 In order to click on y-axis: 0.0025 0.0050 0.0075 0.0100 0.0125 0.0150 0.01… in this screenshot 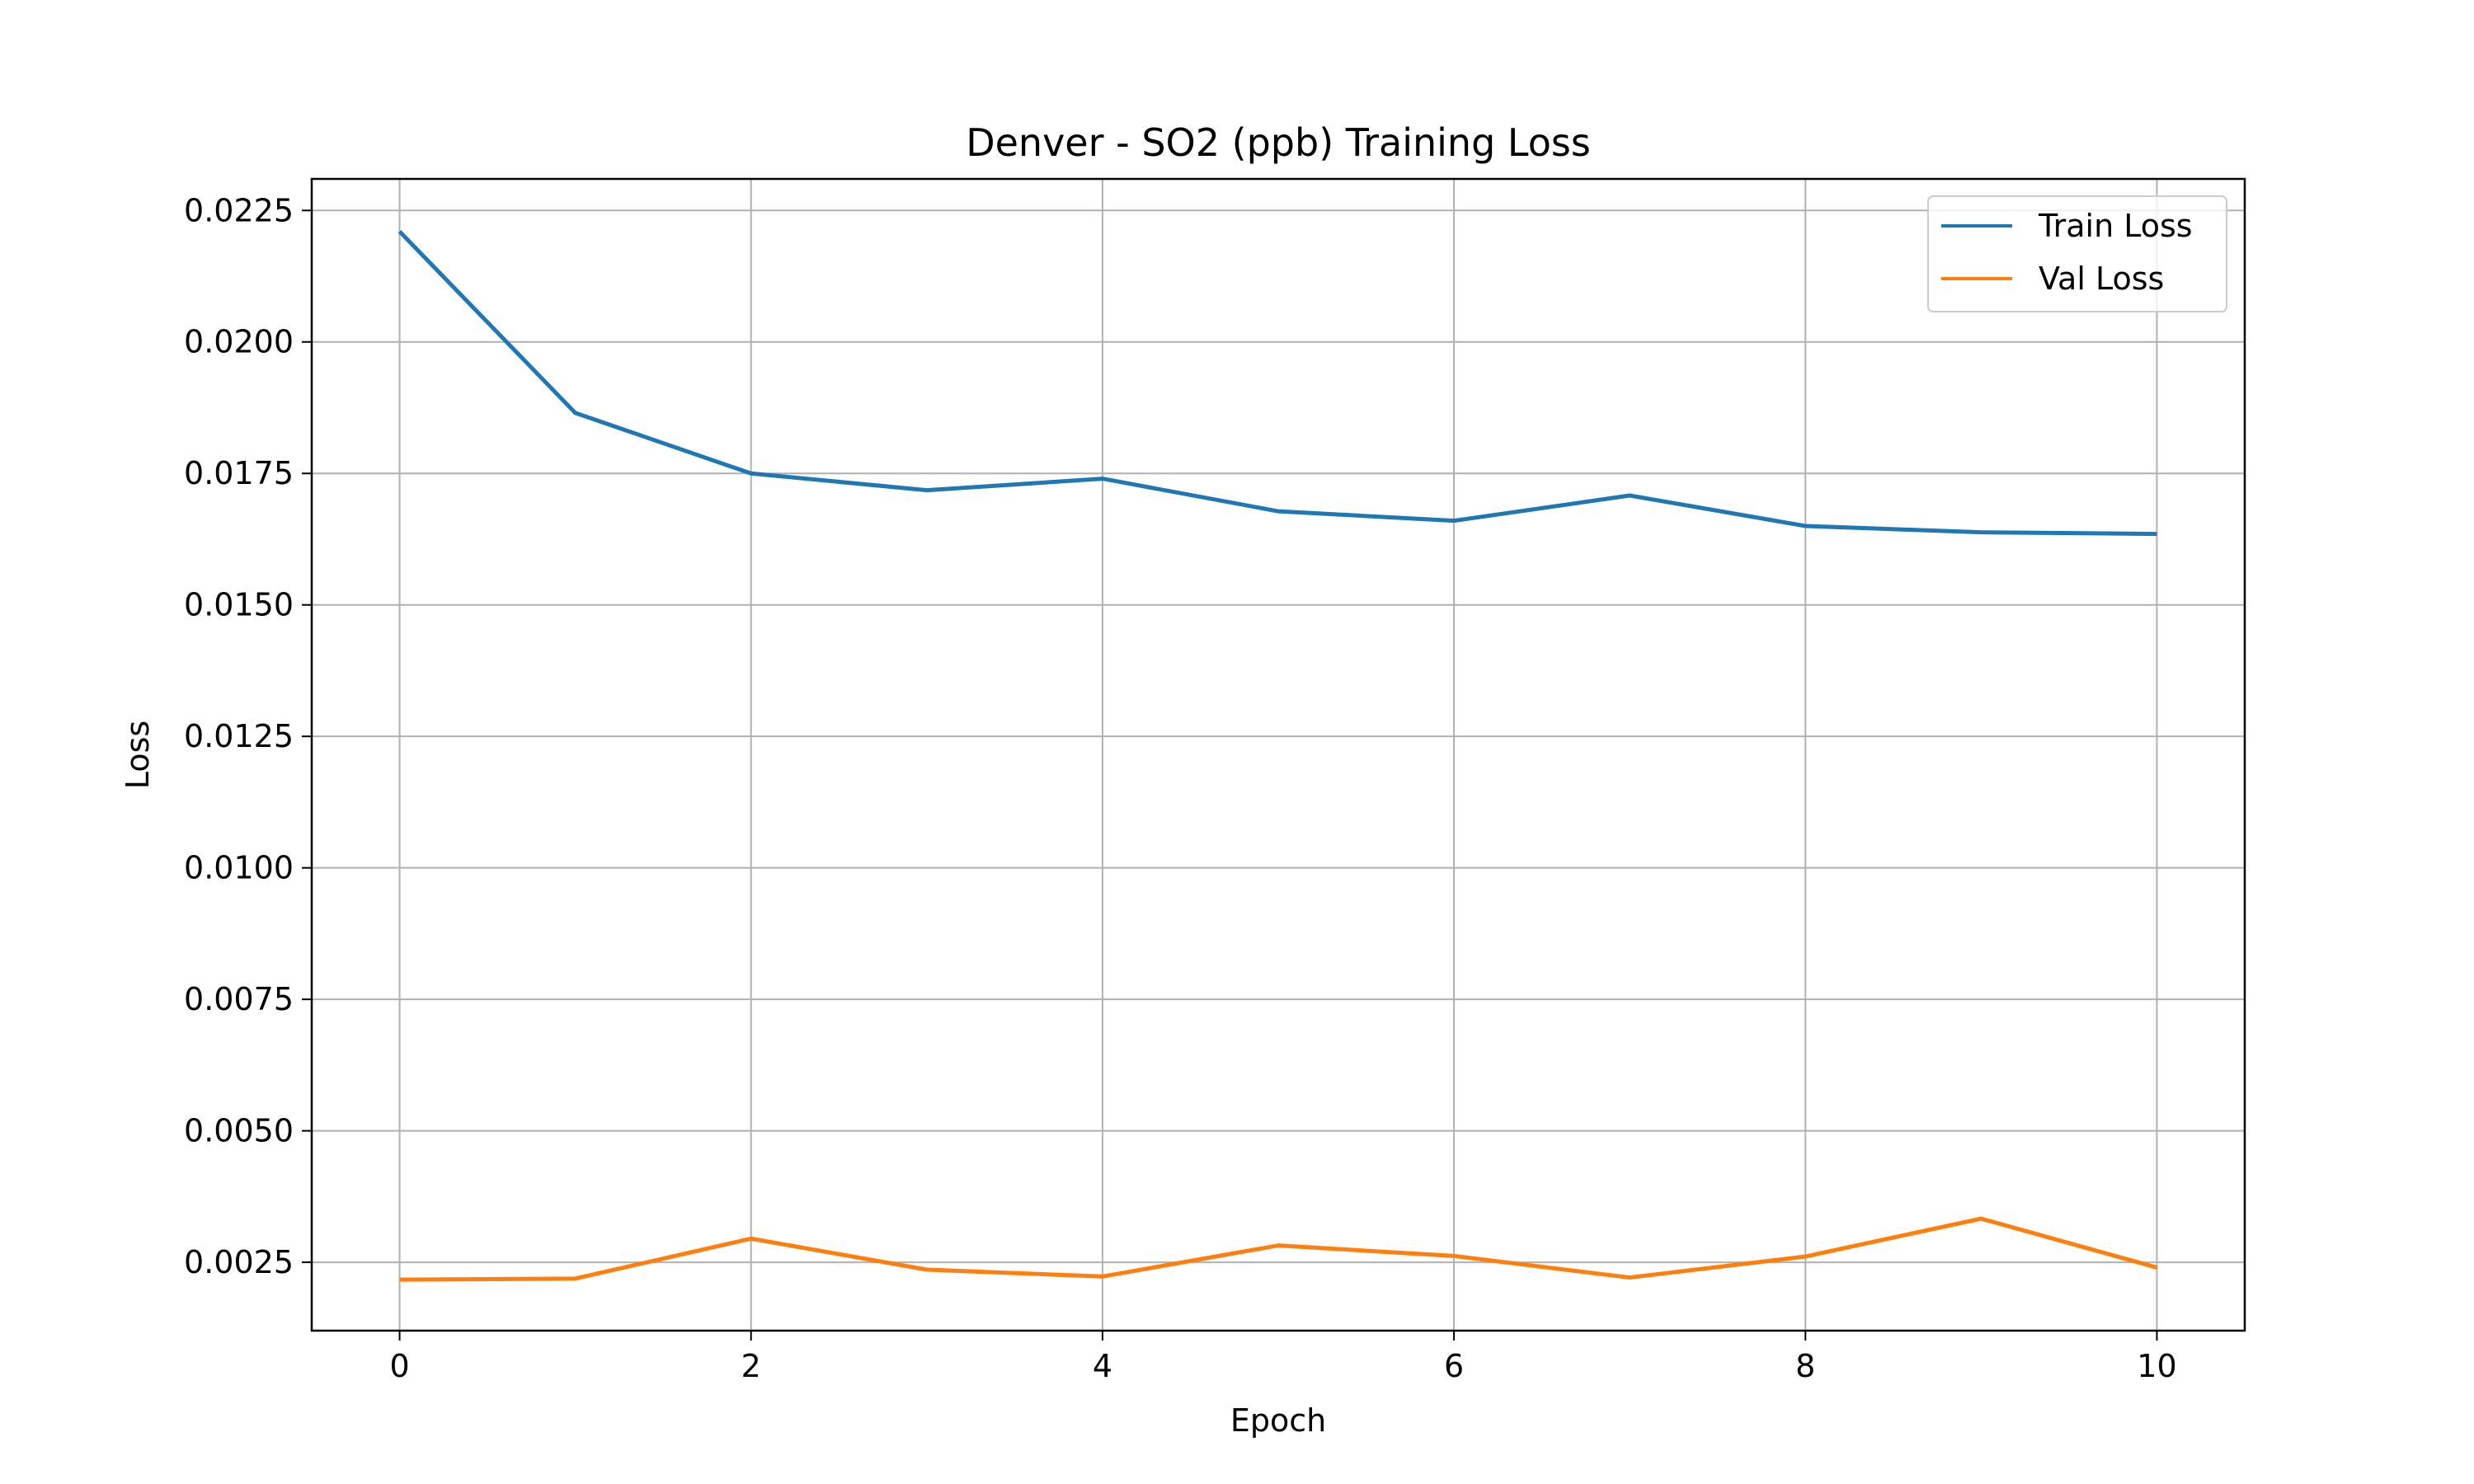, I will do `click(248, 736)`.